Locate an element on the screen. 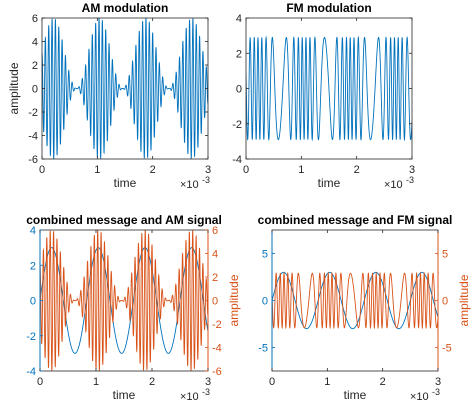  chart-title: FM modulation is located at coordinates (328, 8).